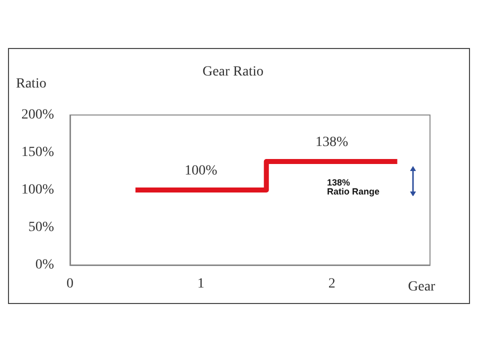 The image size is (480, 360). What do you see at coordinates (44, 265) in the screenshot?
I see `y-tick-label: 0%` at bounding box center [44, 265].